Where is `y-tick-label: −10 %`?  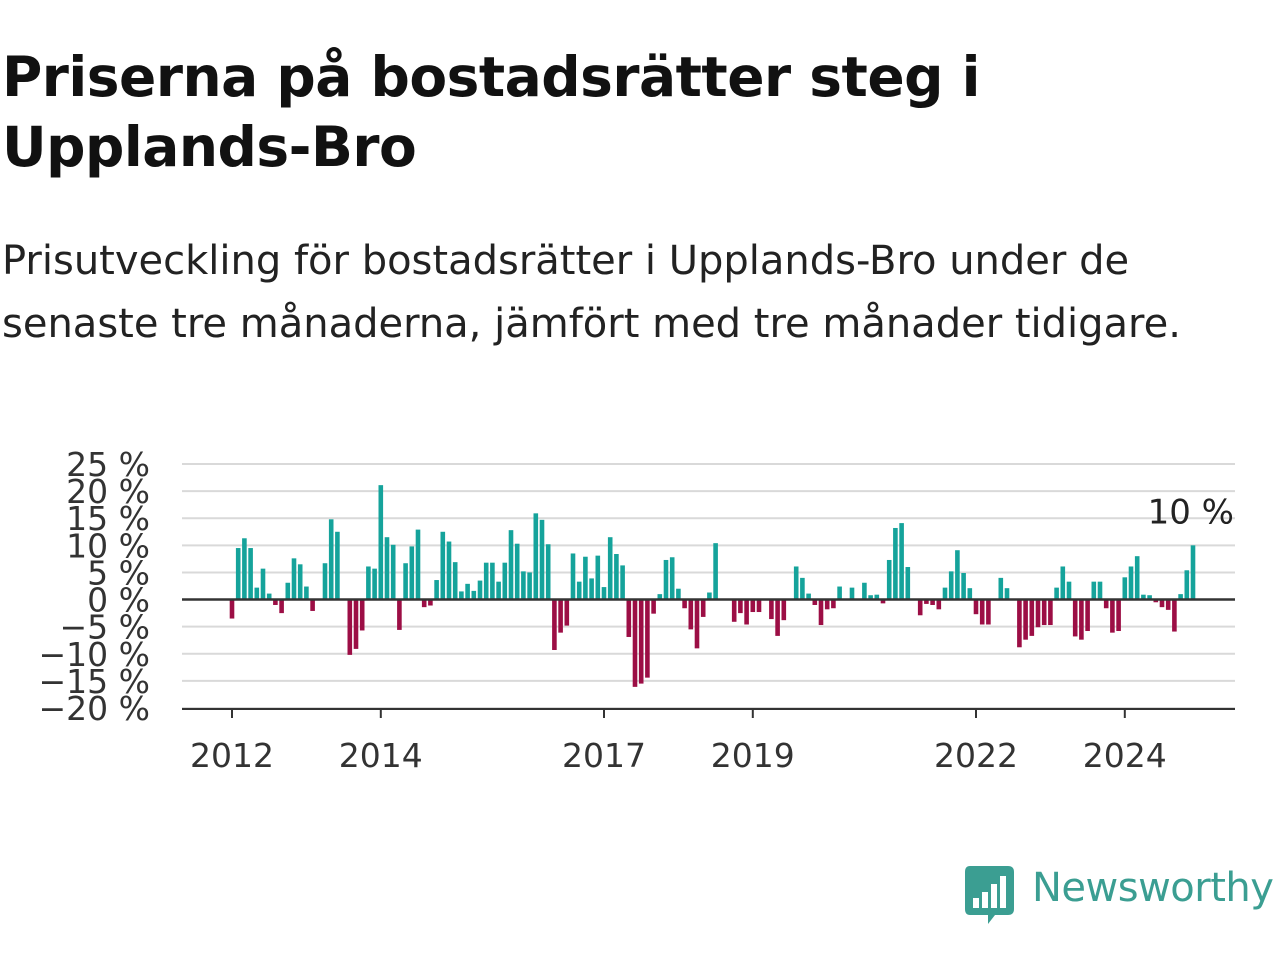 y-tick-label: −10 % is located at coordinates (95, 654).